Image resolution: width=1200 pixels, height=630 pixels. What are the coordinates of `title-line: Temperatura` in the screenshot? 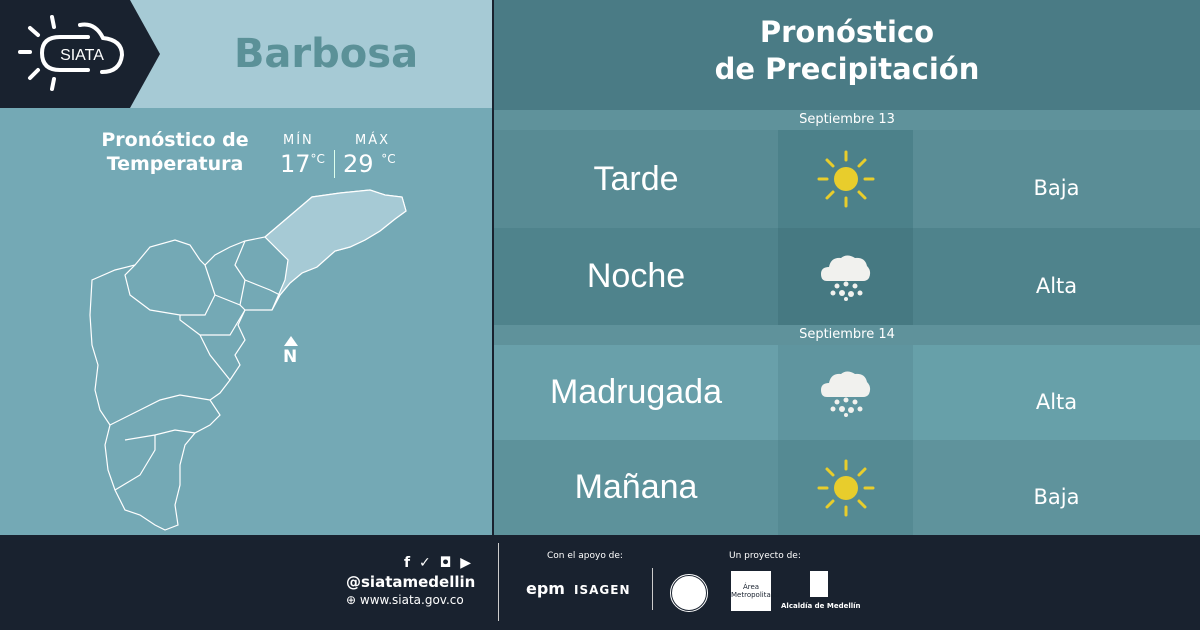 It's located at (175, 164).